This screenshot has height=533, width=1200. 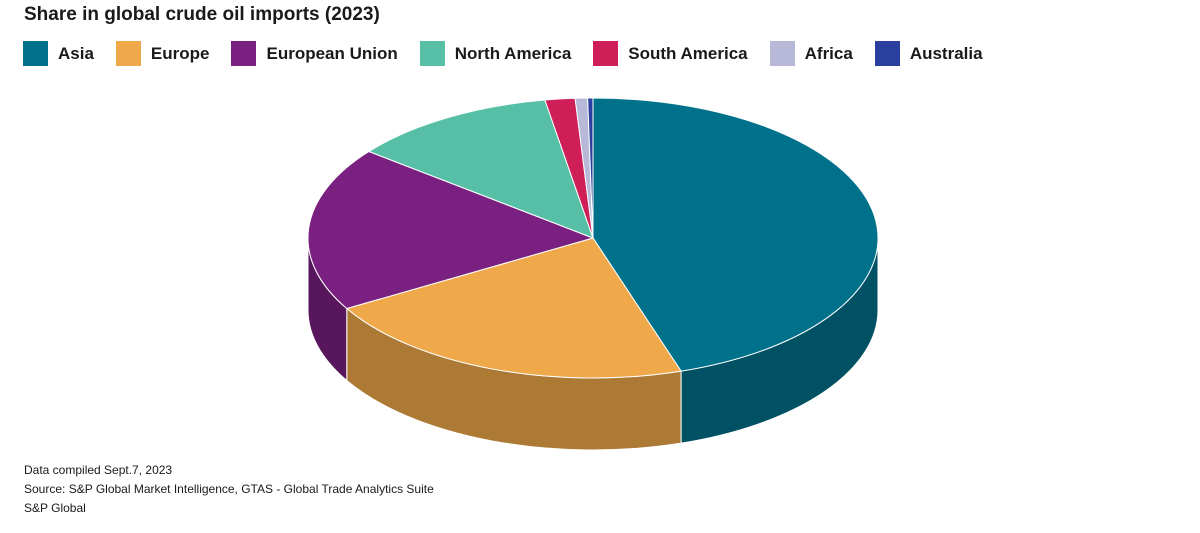 What do you see at coordinates (76, 53) in the screenshot?
I see `legend-label: Asia` at bounding box center [76, 53].